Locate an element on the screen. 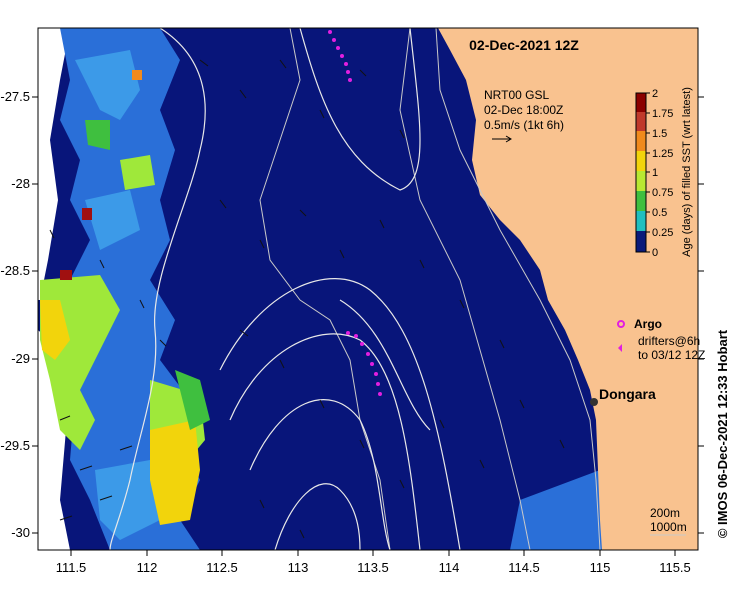  x-tick-label: 115 is located at coordinates (600, 567).